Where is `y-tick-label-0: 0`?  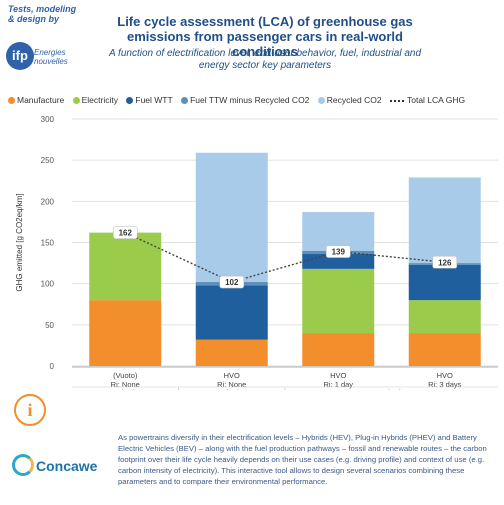 y-tick-label-0: 0 is located at coordinates (52, 366).